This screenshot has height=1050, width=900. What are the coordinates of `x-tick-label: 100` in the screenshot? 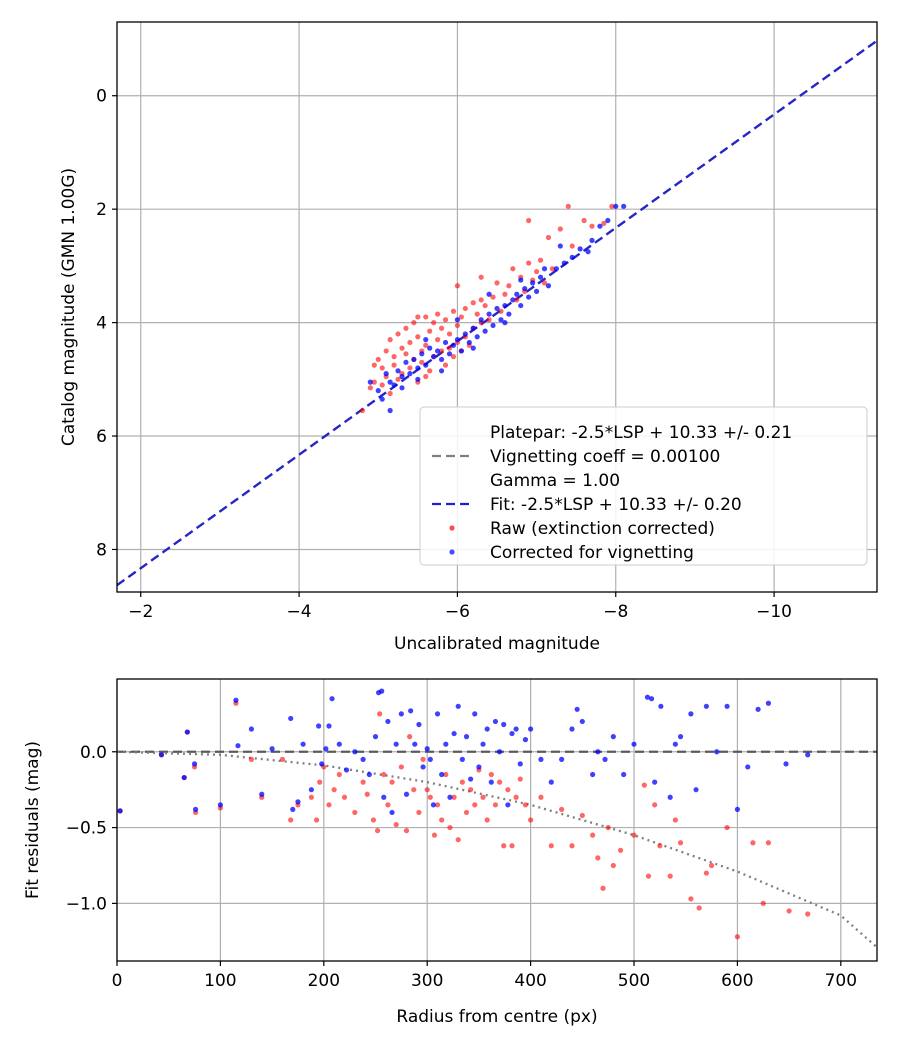 It's located at (220, 981).